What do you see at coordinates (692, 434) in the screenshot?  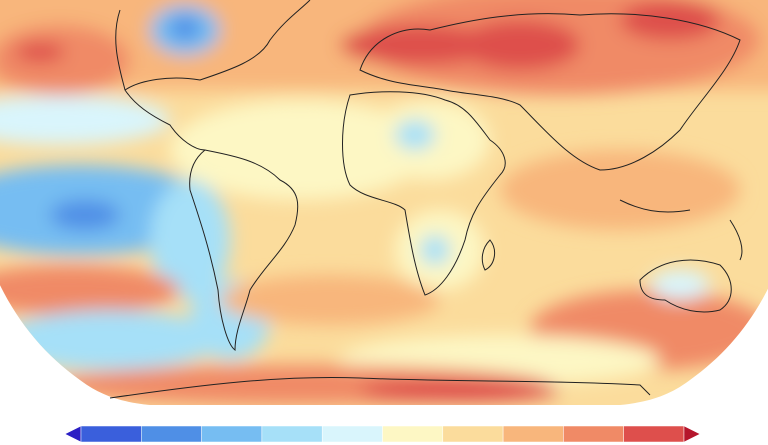 I see `colorbar-extend-high` at bounding box center [692, 434].